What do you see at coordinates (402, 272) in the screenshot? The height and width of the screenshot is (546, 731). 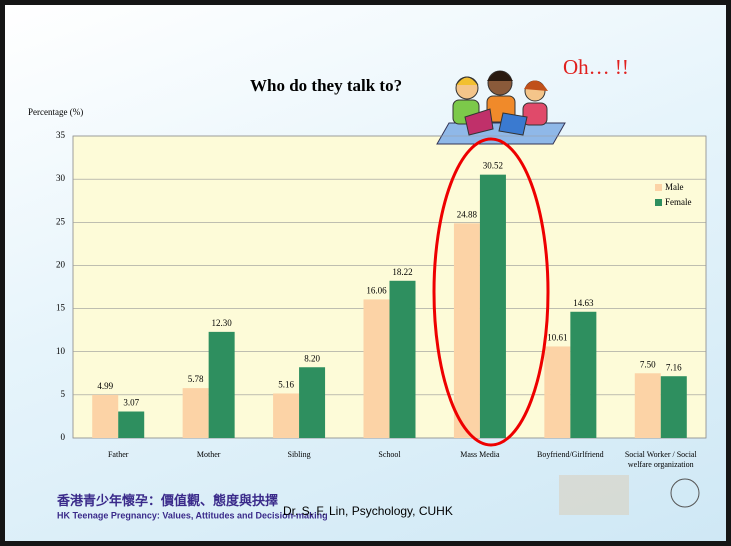 I see `data-label: 18.22` at bounding box center [402, 272].